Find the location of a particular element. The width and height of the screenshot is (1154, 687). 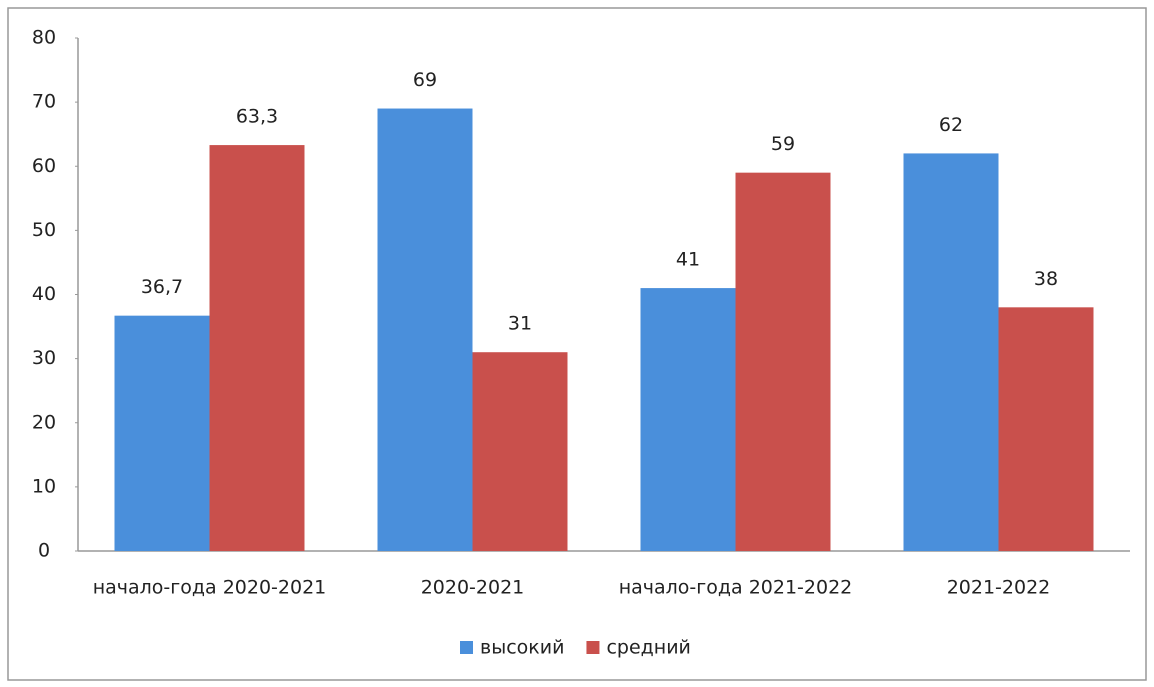

legend-label: средний is located at coordinates (648, 648).